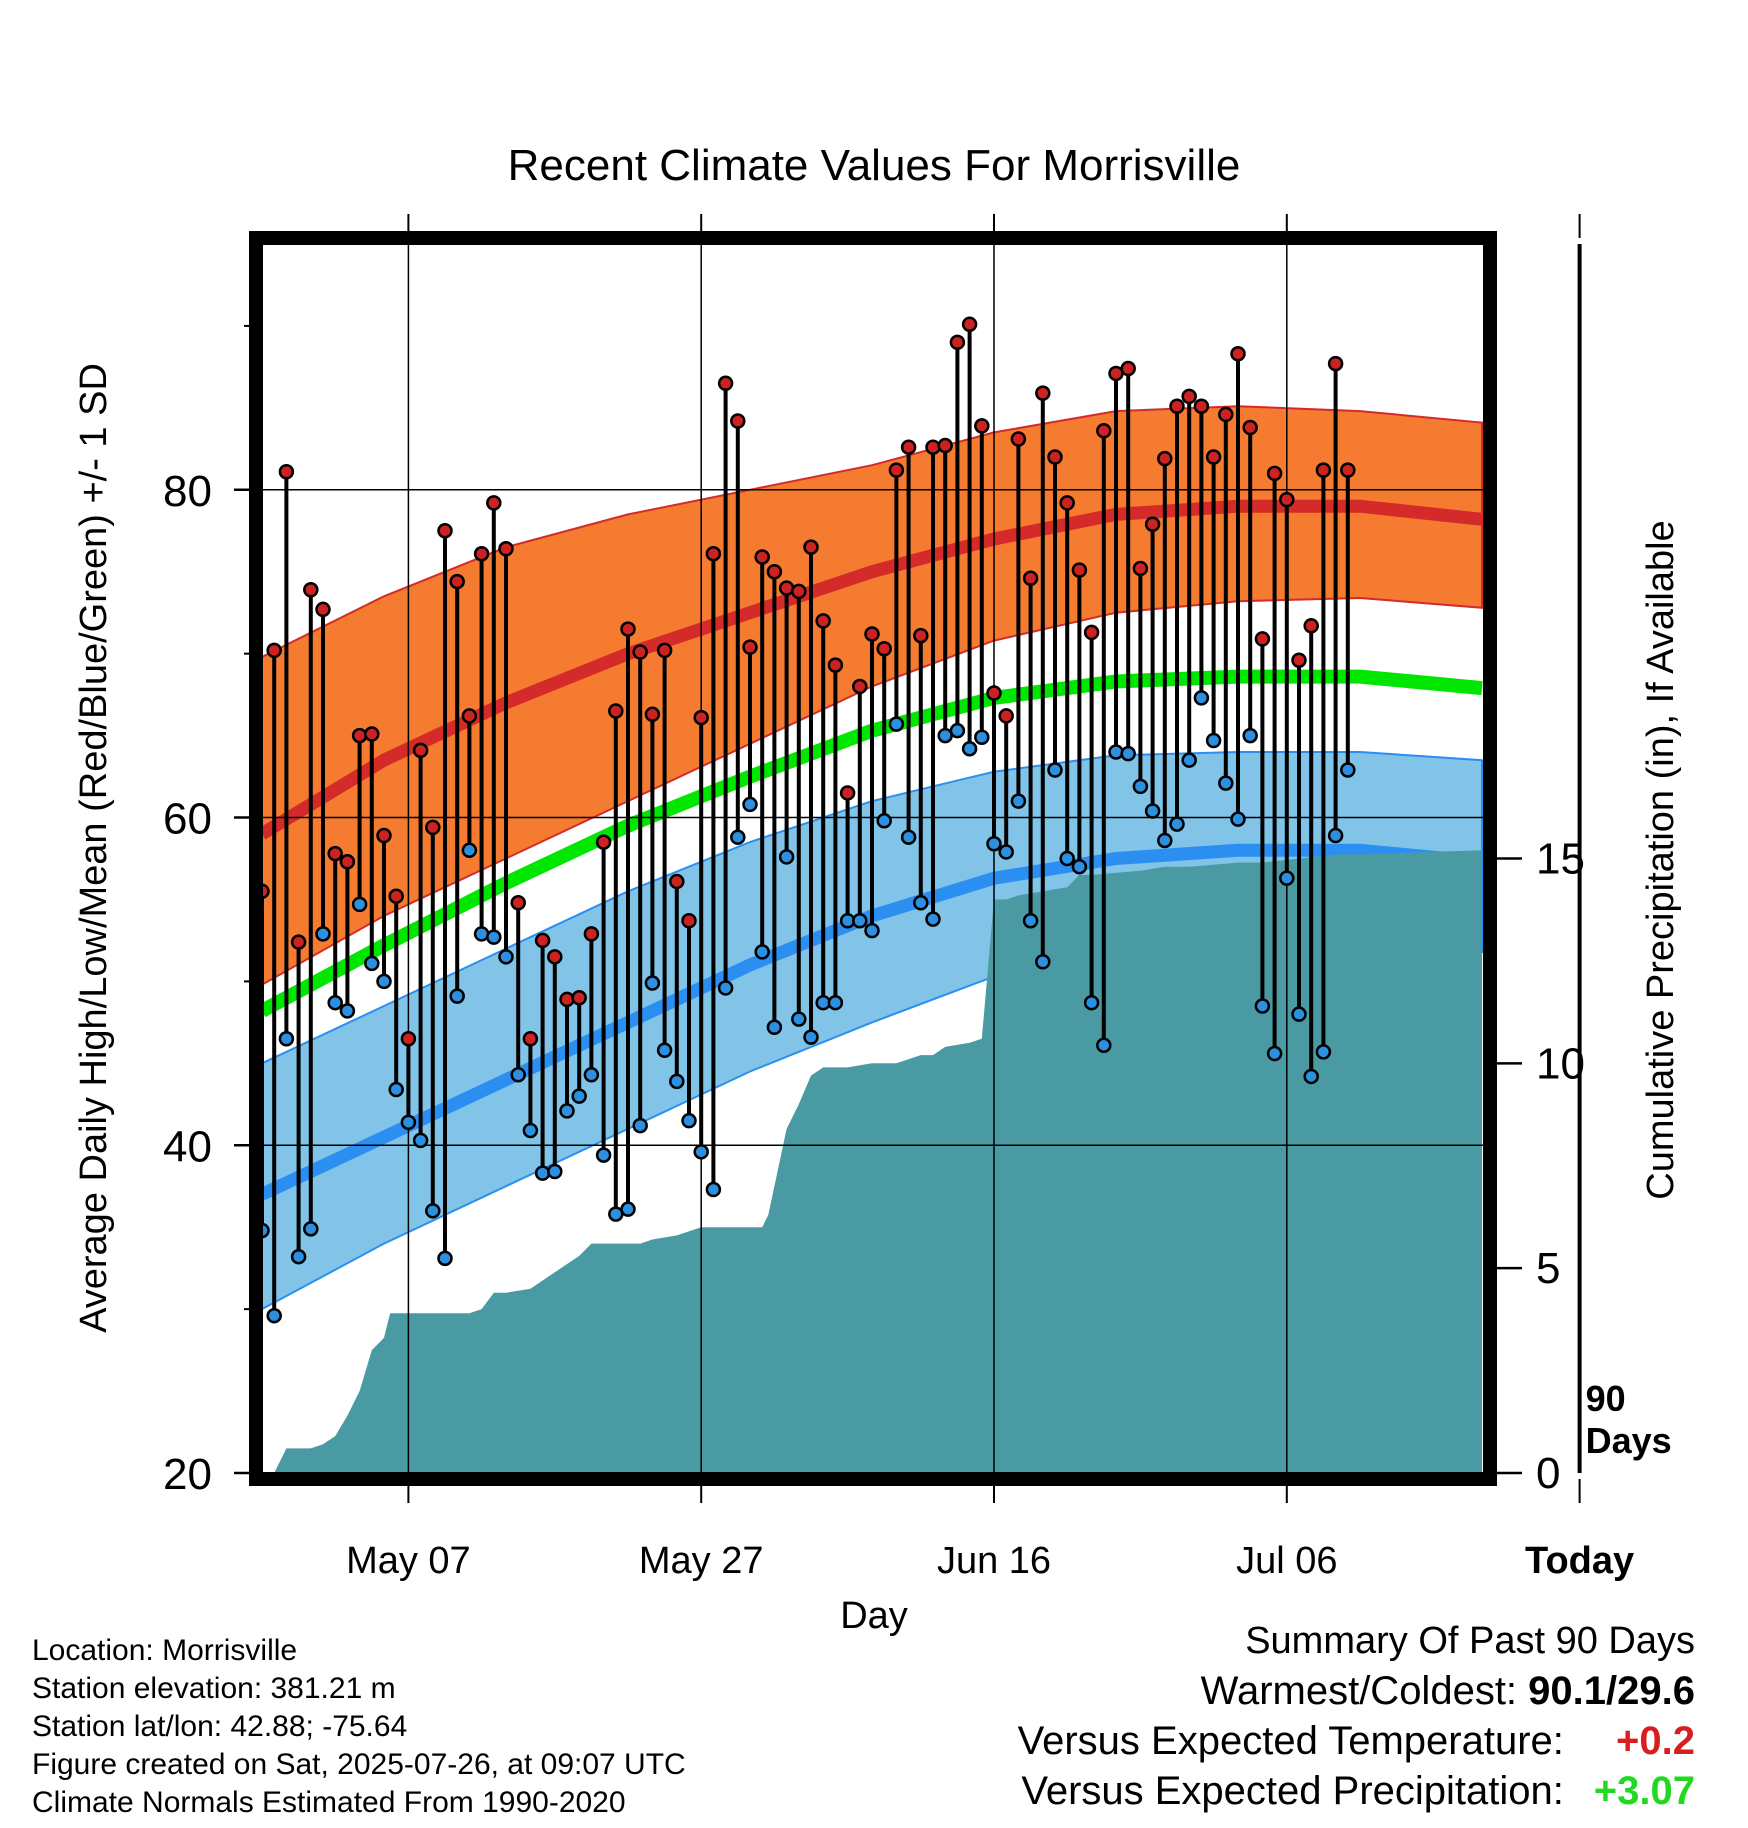 The image size is (1748, 1828). I want to click on x-tick-label: Jun 16, so click(994, 1561).